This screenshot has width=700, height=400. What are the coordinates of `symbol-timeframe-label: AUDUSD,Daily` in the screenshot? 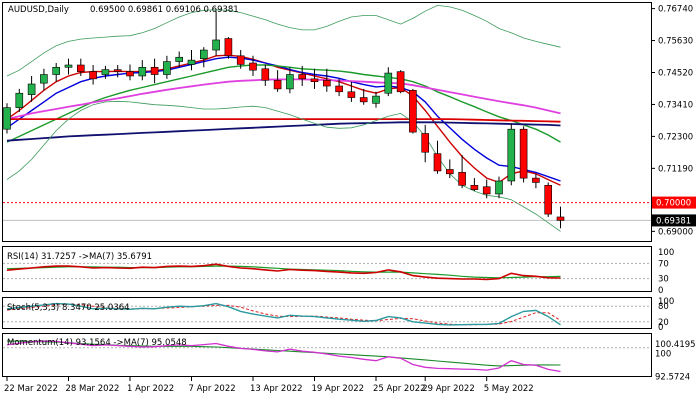 It's located at (38, 10).